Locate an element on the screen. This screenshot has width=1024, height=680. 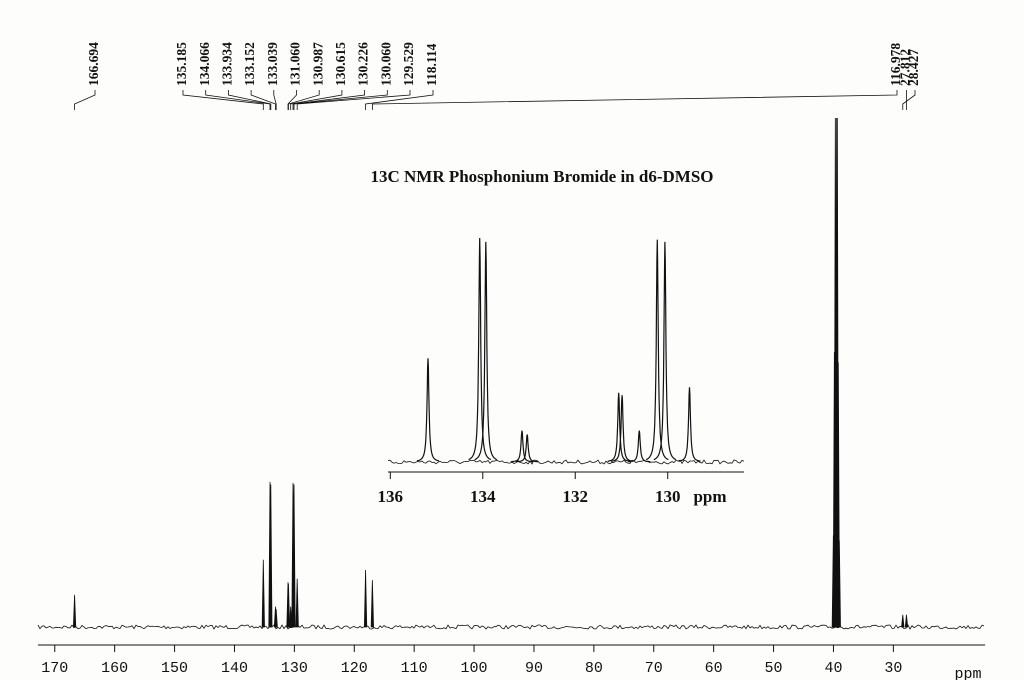
baseline-noise is located at coordinates (511, 627).